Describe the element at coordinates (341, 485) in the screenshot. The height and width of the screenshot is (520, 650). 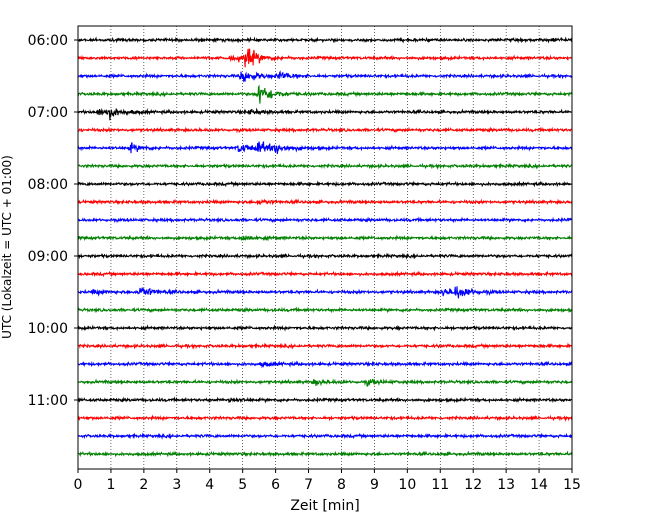
I see `x-tick-label: 8` at that location.